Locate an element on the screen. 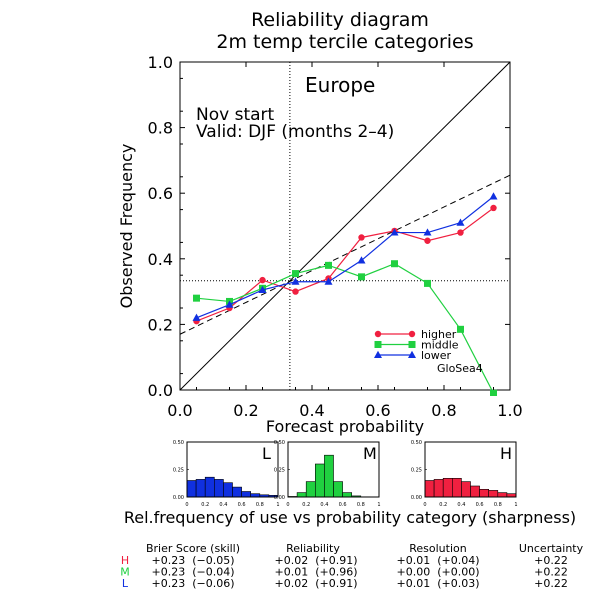 The height and width of the screenshot is (600, 600). region-label: Europe is located at coordinates (340, 85).